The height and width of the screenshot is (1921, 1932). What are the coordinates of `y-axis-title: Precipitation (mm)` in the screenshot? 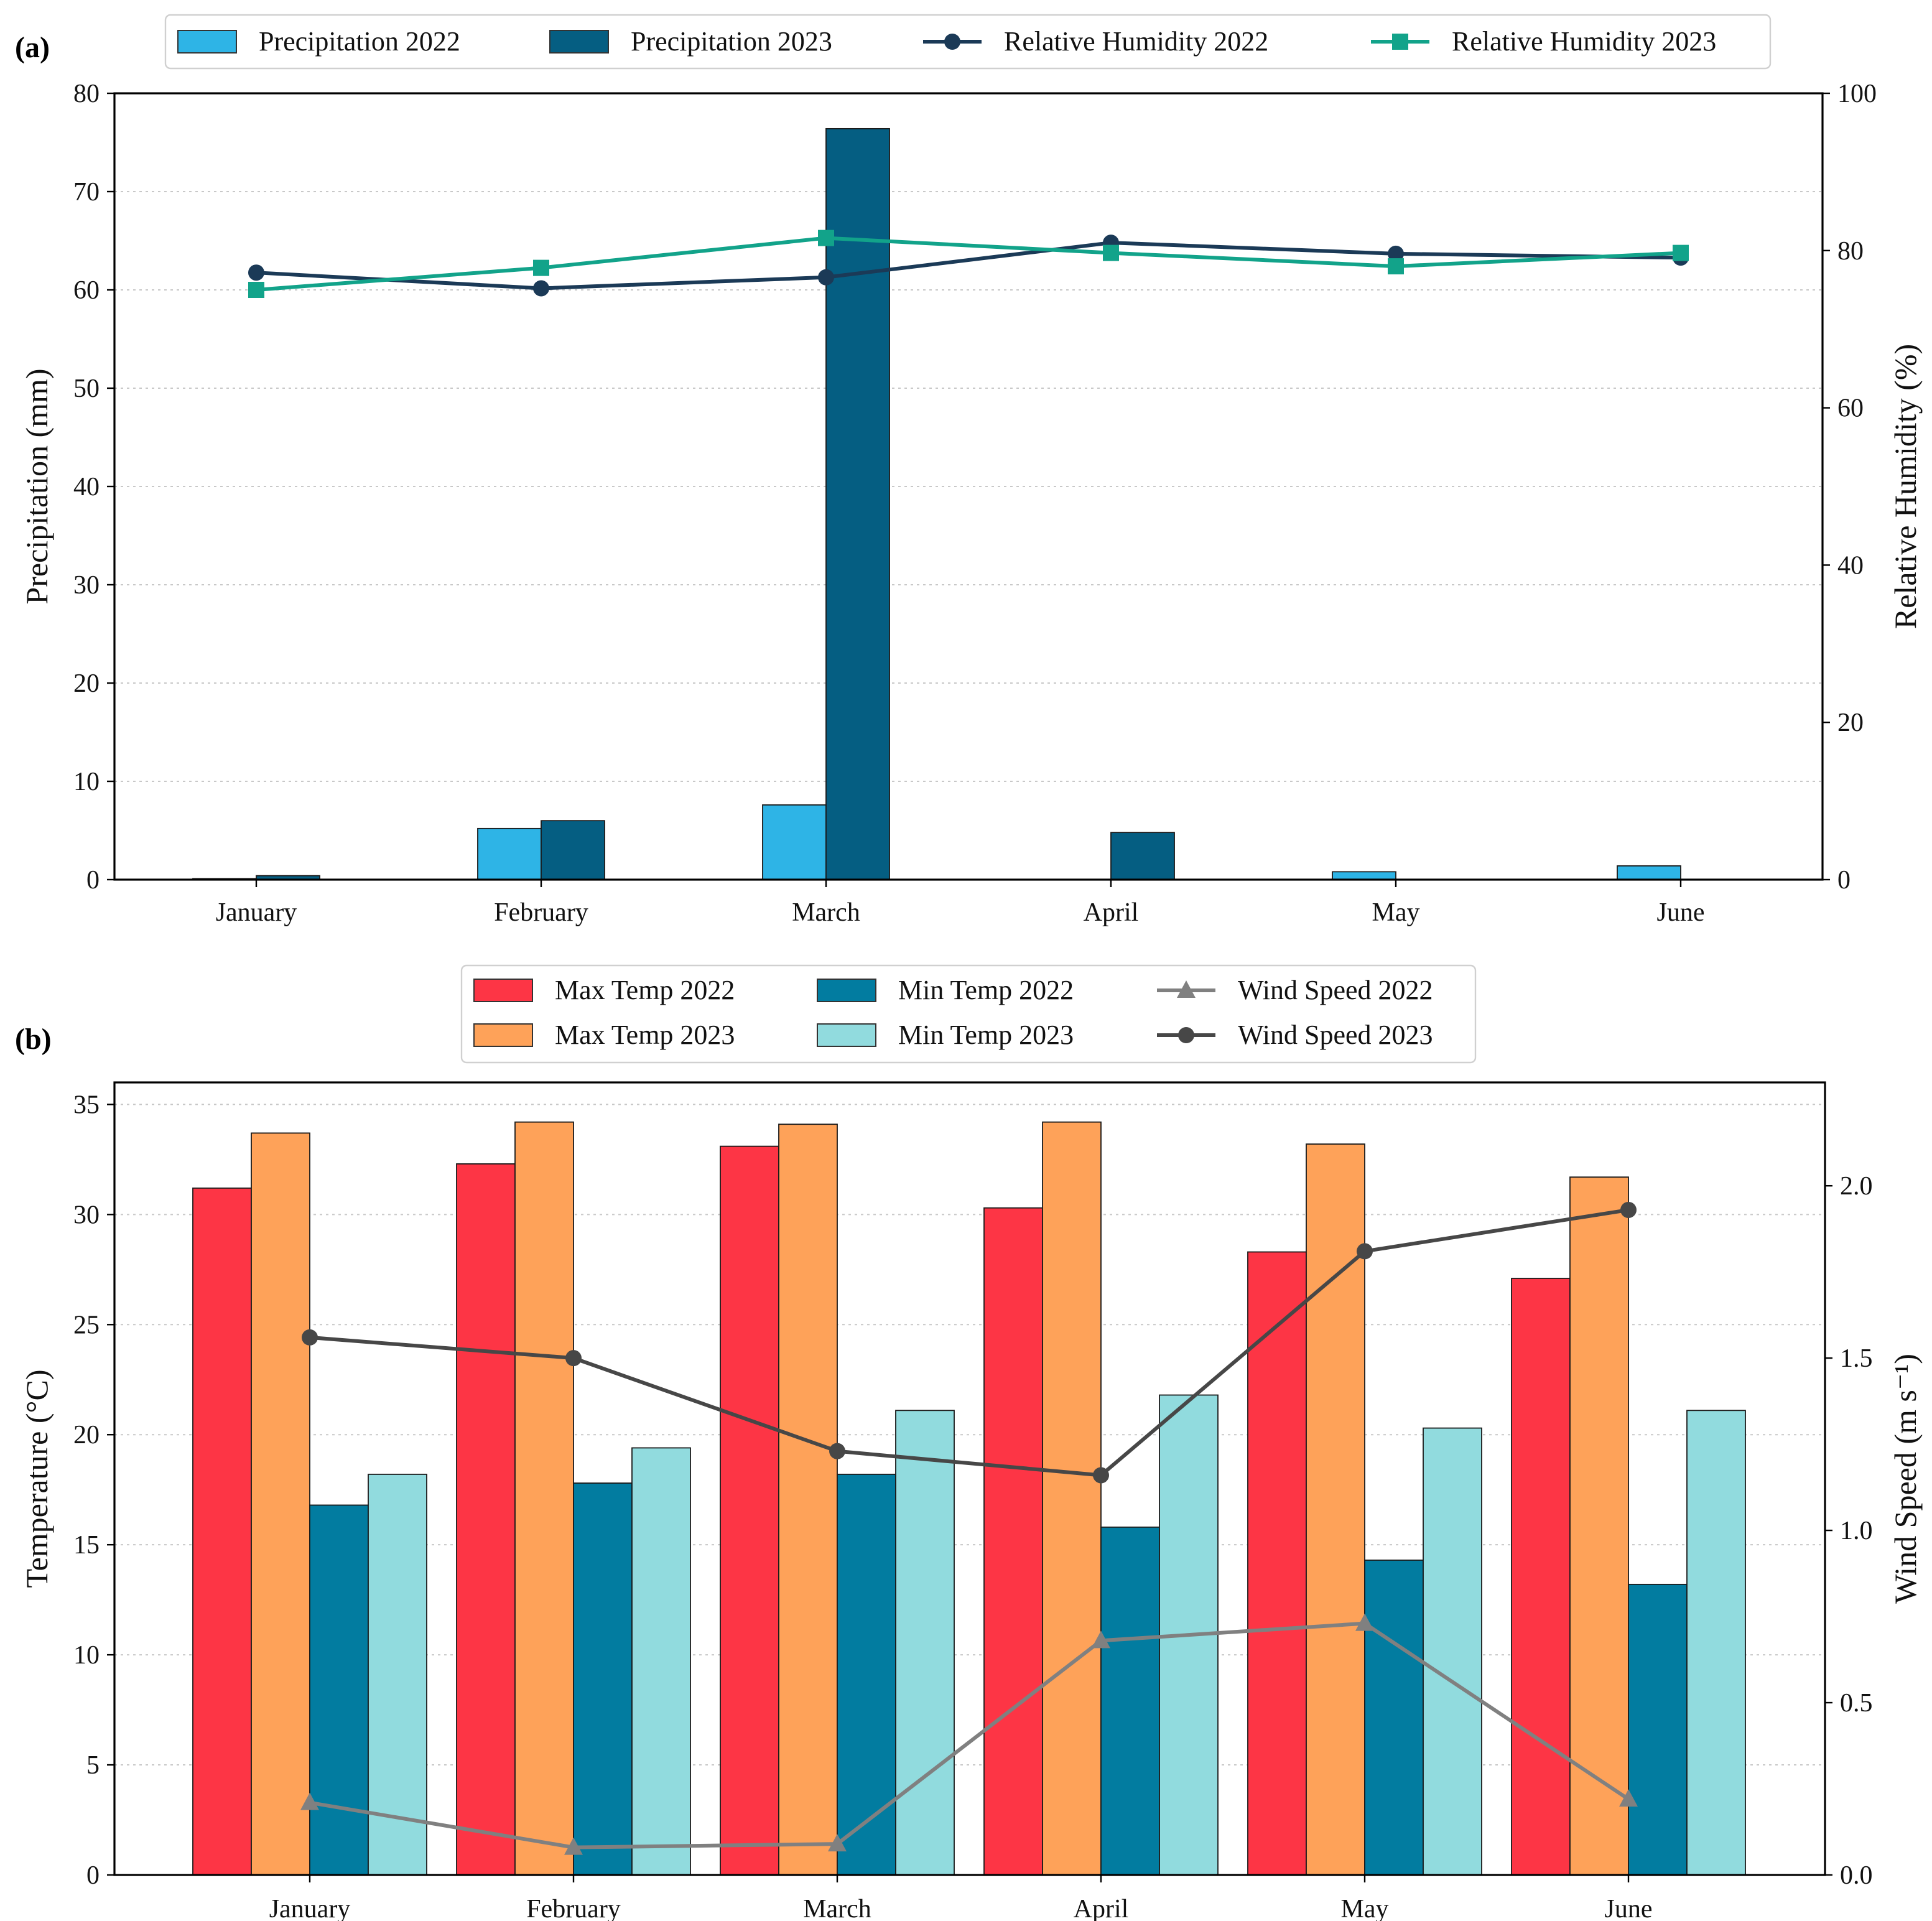 It's located at (36, 486).